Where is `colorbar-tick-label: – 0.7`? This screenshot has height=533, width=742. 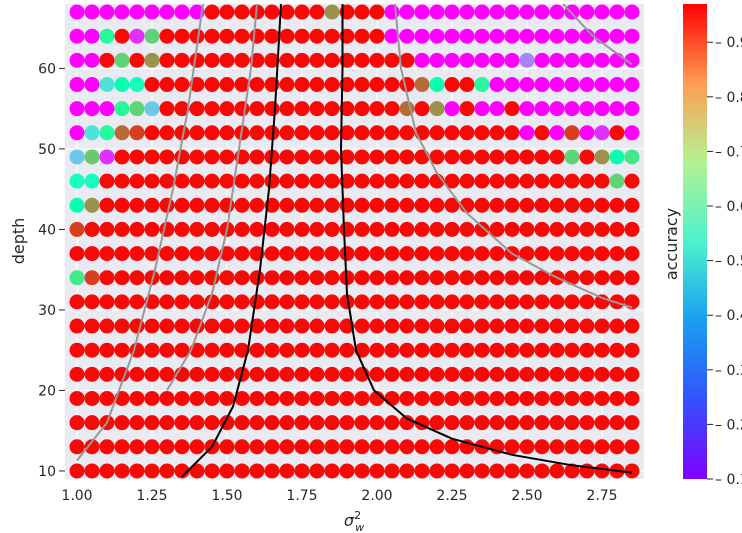
colorbar-tick-label: – 0.7 is located at coordinates (728, 152).